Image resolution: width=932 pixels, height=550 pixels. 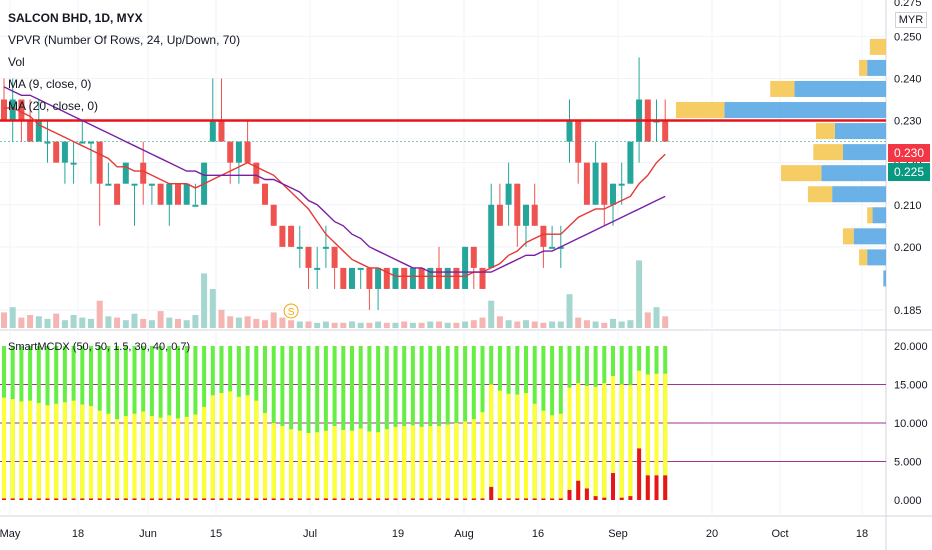 I want to click on time-tick-label: 16, so click(x=538, y=534).